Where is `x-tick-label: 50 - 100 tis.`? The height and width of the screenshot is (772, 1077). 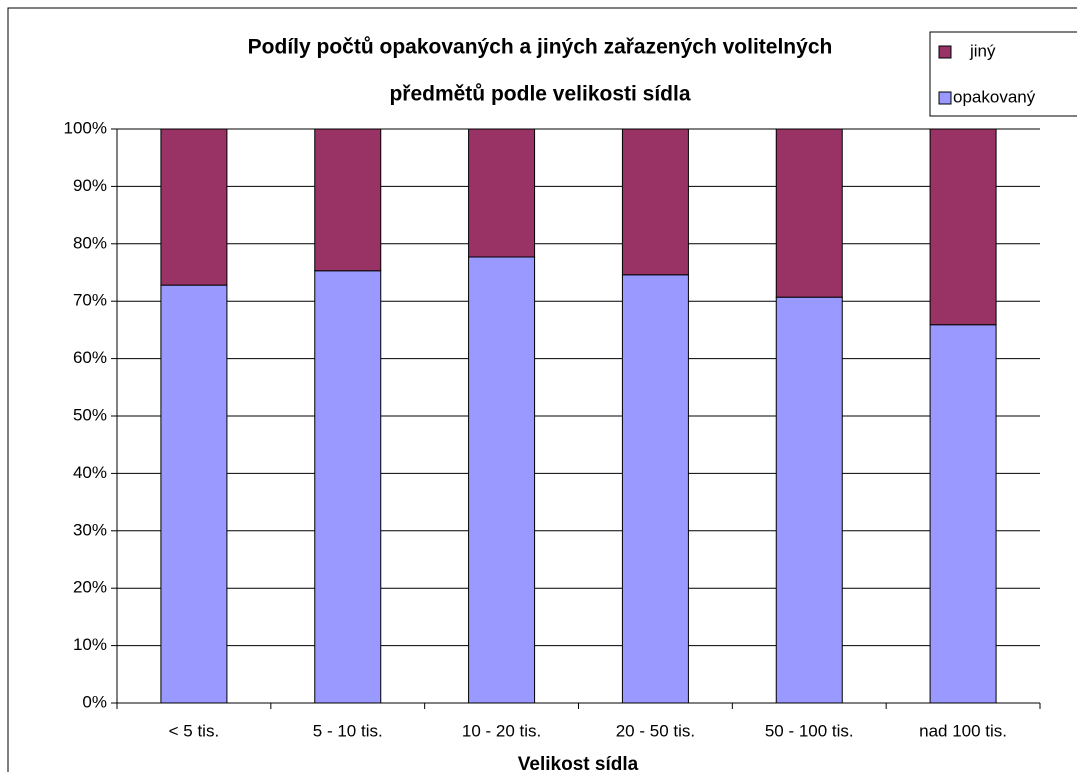
x-tick-label: 50 - 100 tis. is located at coordinates (809, 730).